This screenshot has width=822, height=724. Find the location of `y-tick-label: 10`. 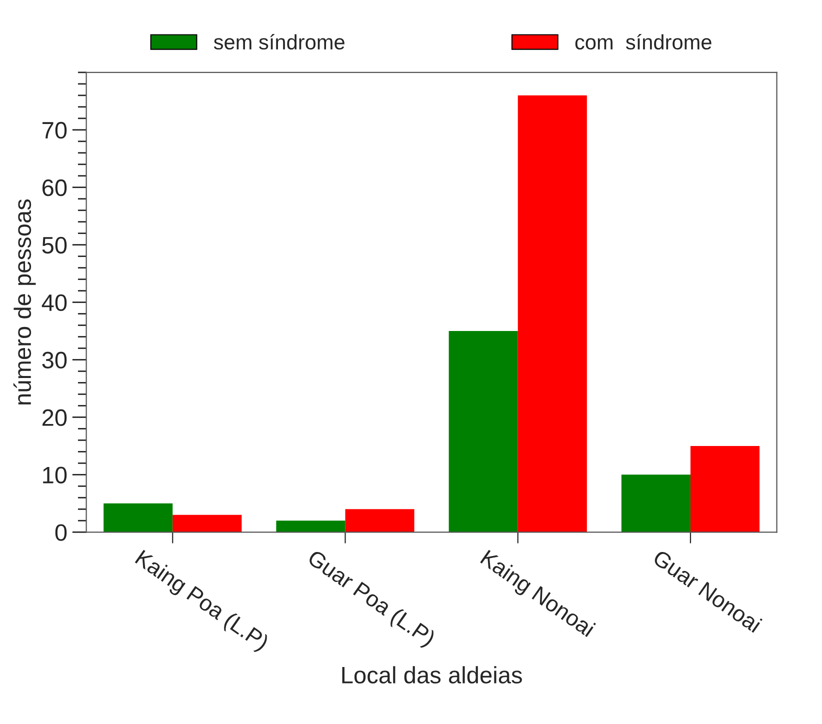

y-tick-label: 10 is located at coordinates (55, 475).